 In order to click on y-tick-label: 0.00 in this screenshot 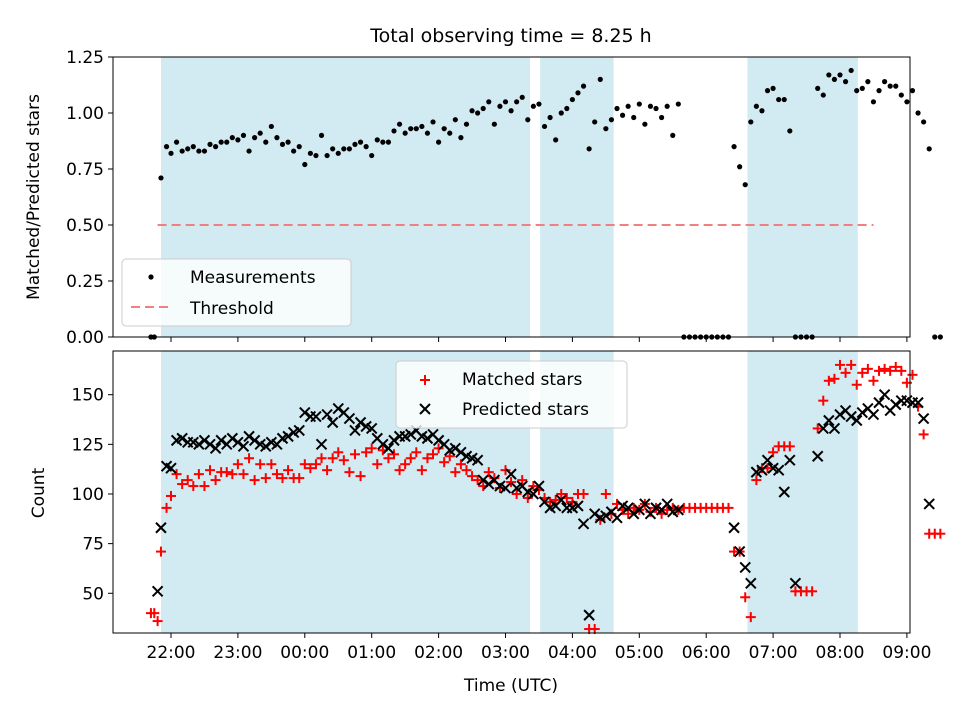, I will do `click(85, 338)`.